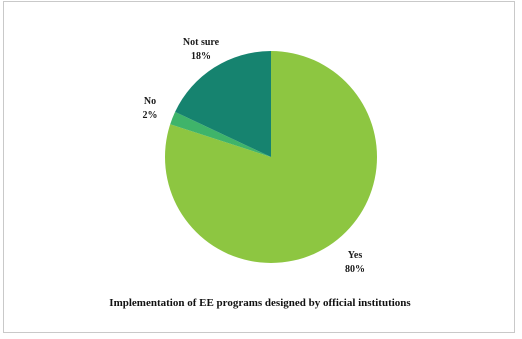  What do you see at coordinates (355, 262) in the screenshot?
I see `slice-label-yes: Yes 80%` at bounding box center [355, 262].